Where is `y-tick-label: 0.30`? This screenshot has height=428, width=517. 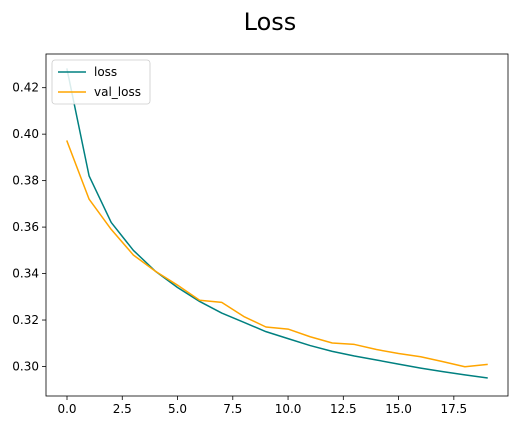
y-tick-label: 0.30 is located at coordinates (25, 366).